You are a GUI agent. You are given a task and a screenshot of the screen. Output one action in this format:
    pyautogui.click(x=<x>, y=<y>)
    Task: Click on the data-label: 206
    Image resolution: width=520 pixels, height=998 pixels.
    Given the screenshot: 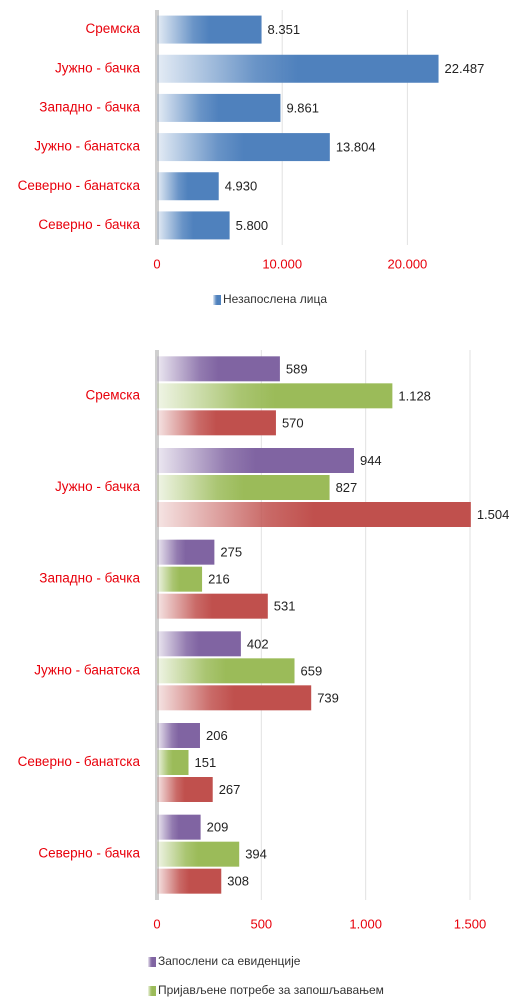 What is the action you would take?
    pyautogui.click(x=217, y=735)
    